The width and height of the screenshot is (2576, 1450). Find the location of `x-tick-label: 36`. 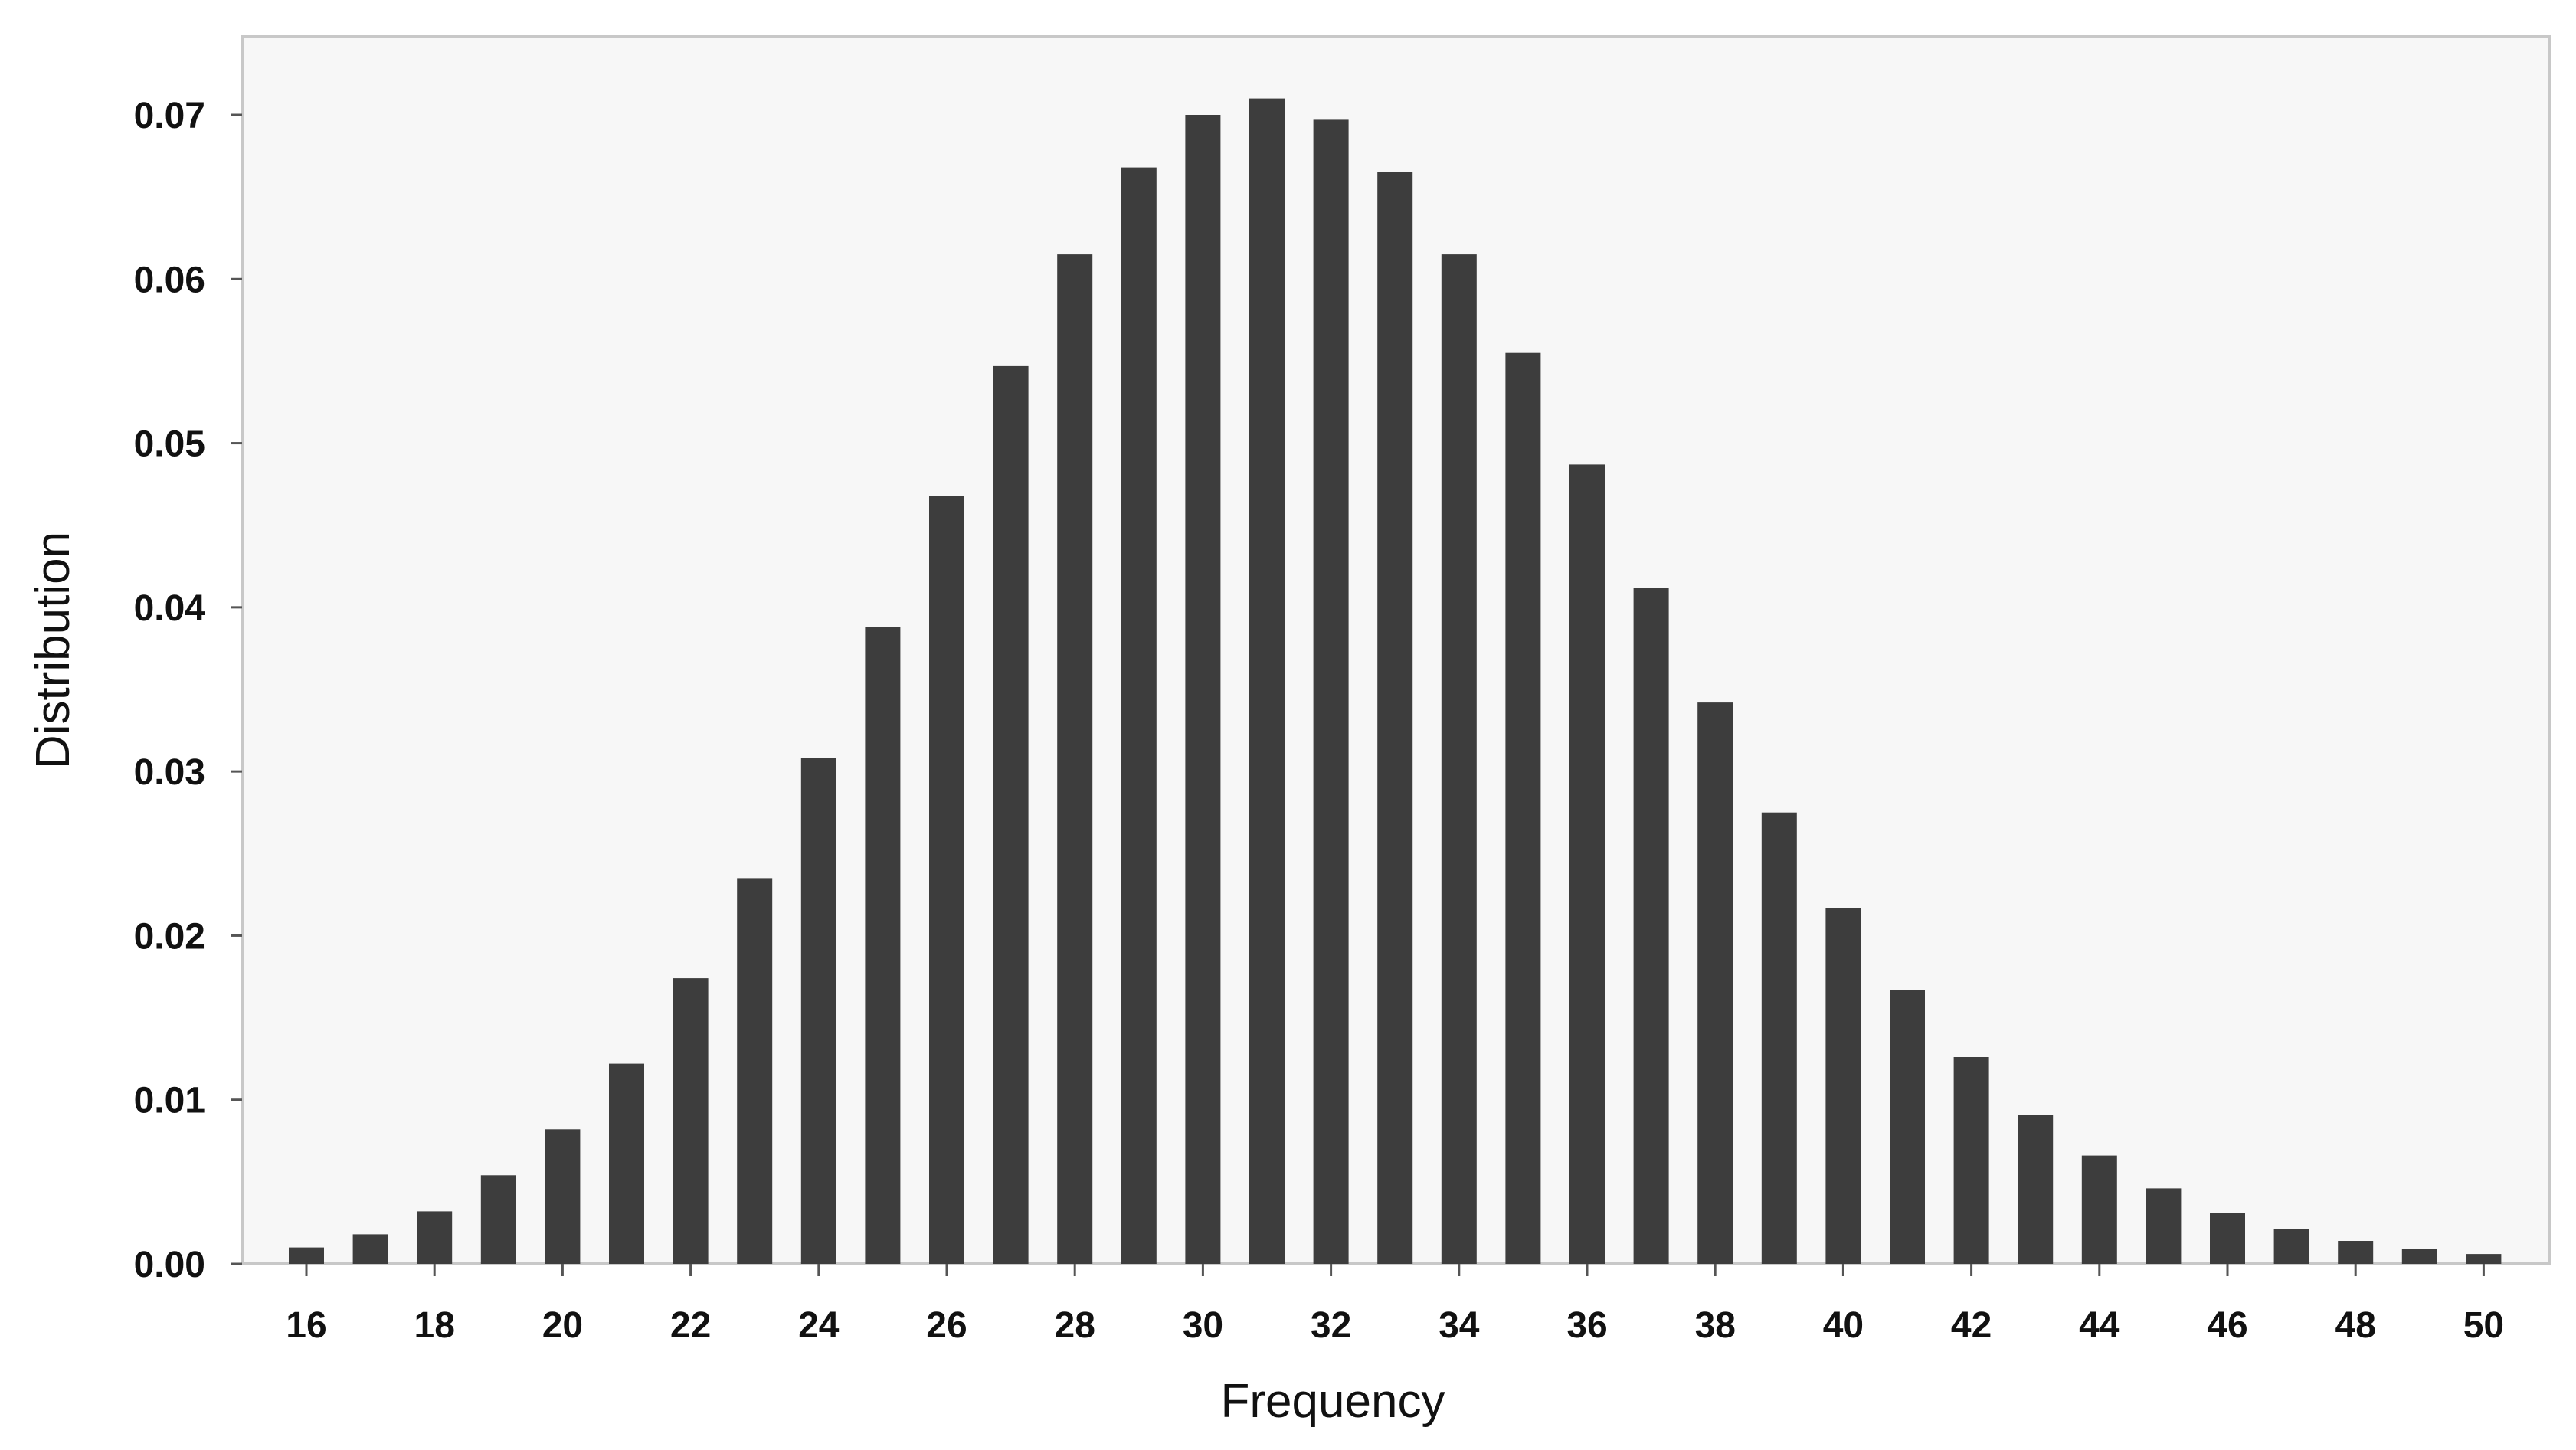

x-tick-label: 36 is located at coordinates (1586, 1325).